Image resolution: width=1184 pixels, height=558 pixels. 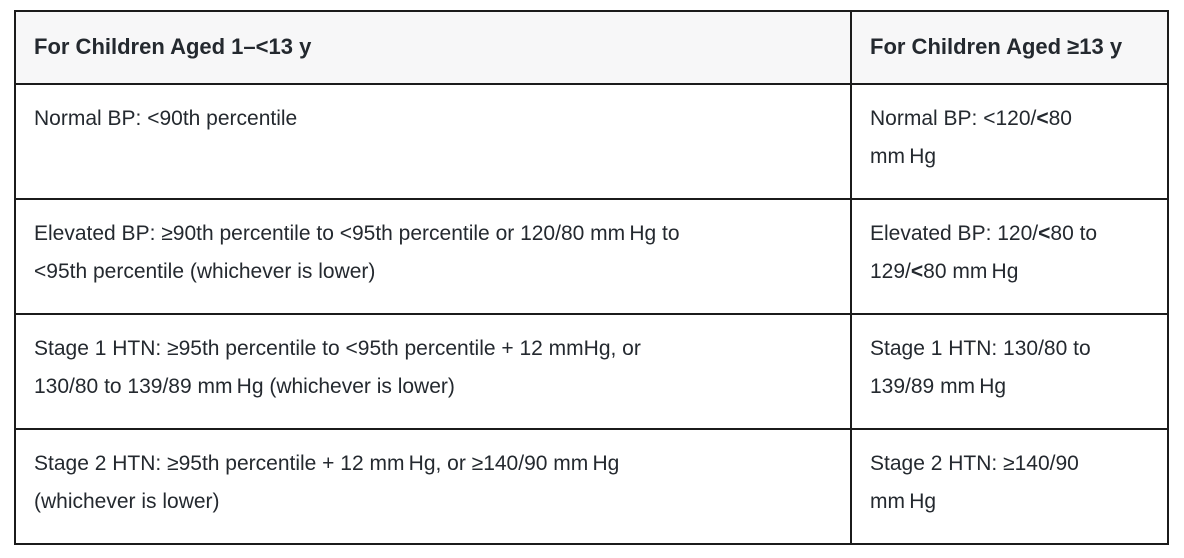 I want to click on cell-normal-bp-right: Normal BP: <120/<80 mm Hg, so click(x=1009, y=141).